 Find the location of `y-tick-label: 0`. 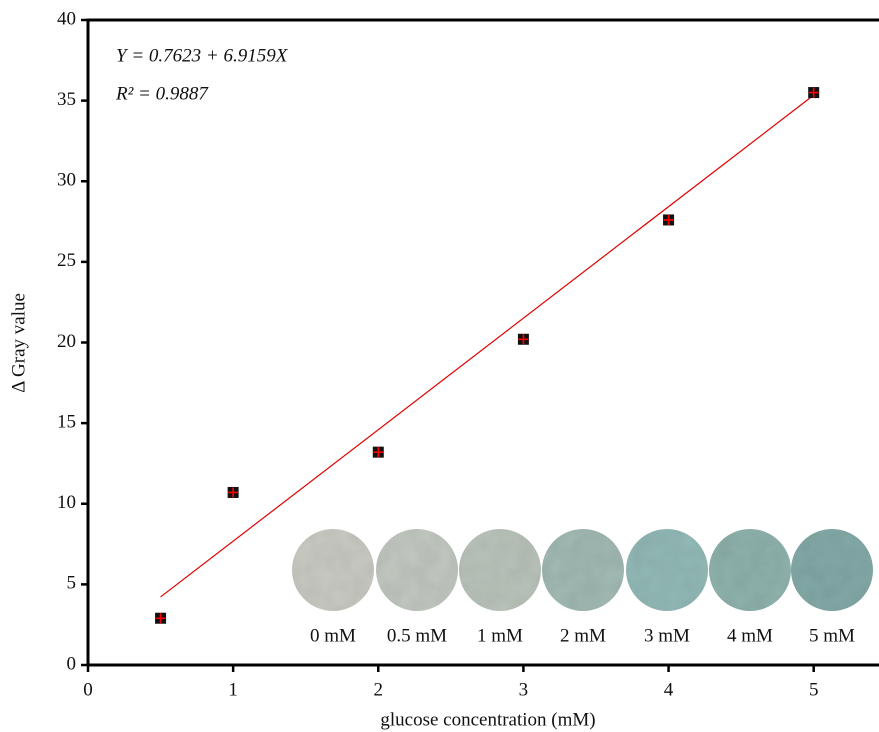

y-tick-label: 0 is located at coordinates (72, 663).